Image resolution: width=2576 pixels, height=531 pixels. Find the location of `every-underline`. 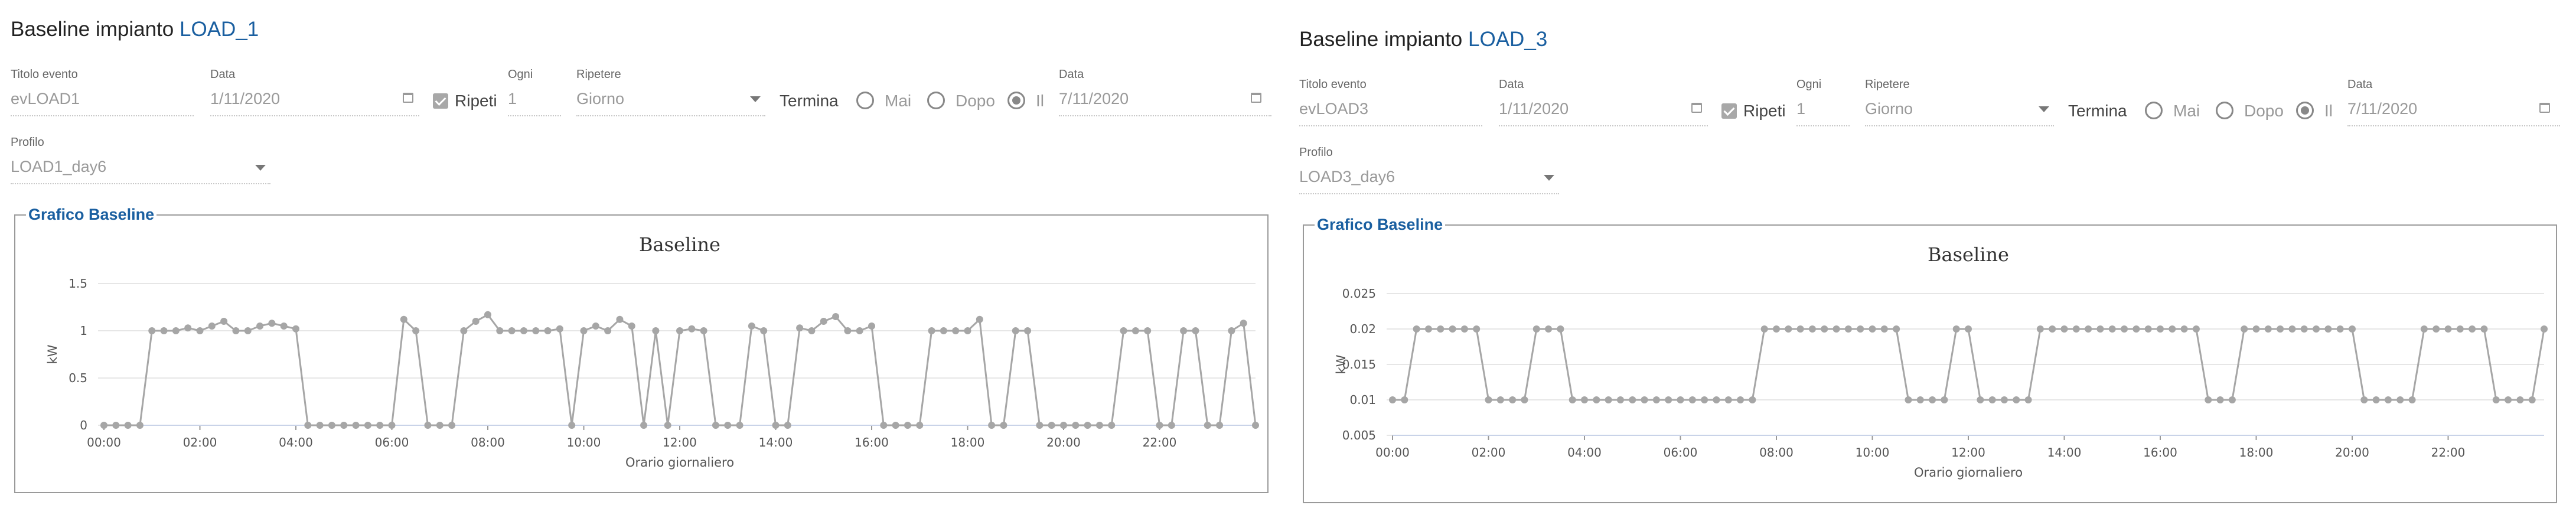

every-underline is located at coordinates (1823, 125).